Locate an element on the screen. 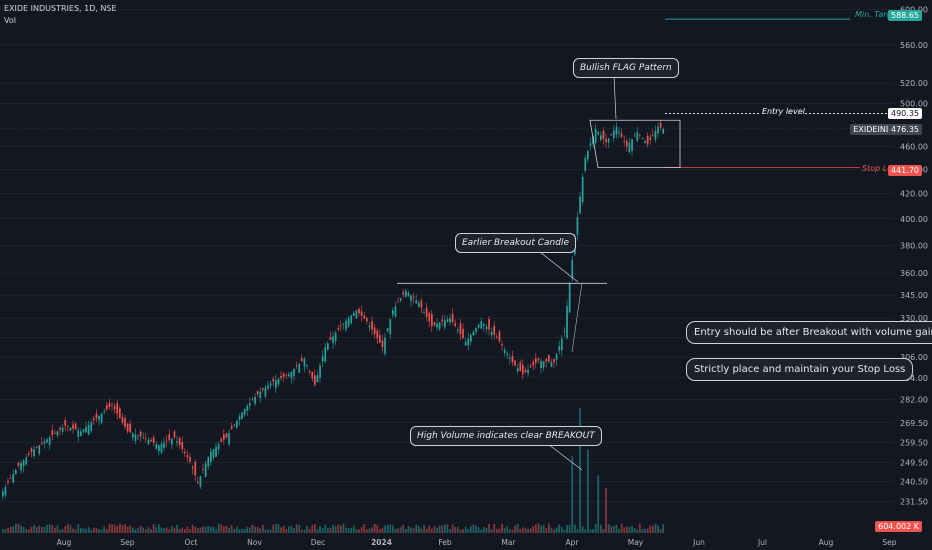  x-tick-label: Oct is located at coordinates (191, 542).